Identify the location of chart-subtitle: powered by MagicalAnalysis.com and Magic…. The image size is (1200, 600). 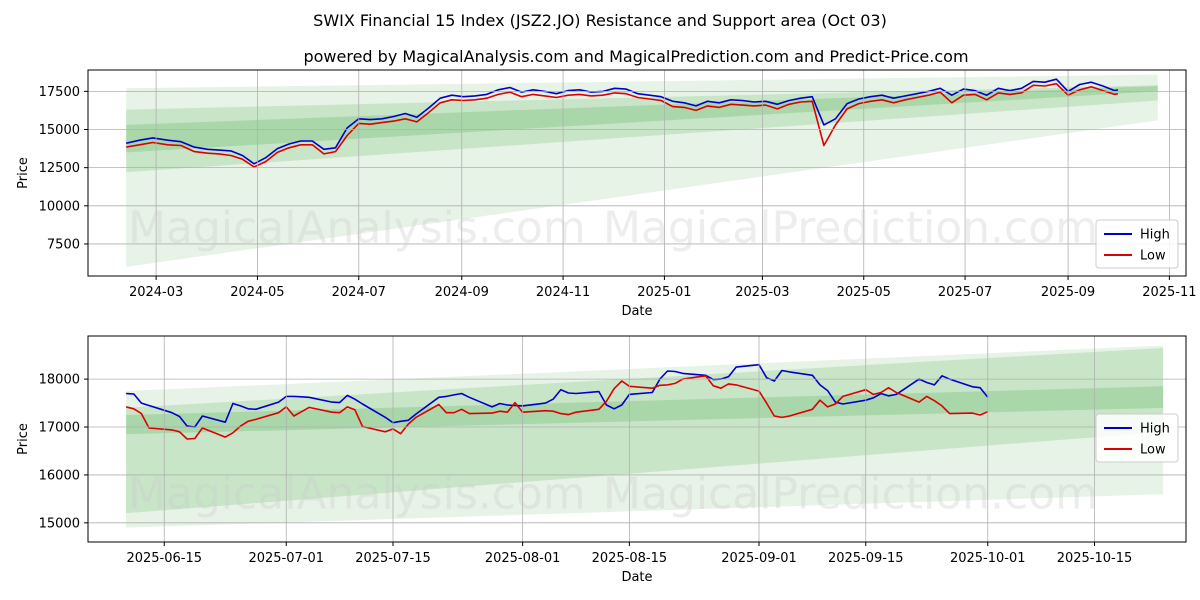
(635, 56).